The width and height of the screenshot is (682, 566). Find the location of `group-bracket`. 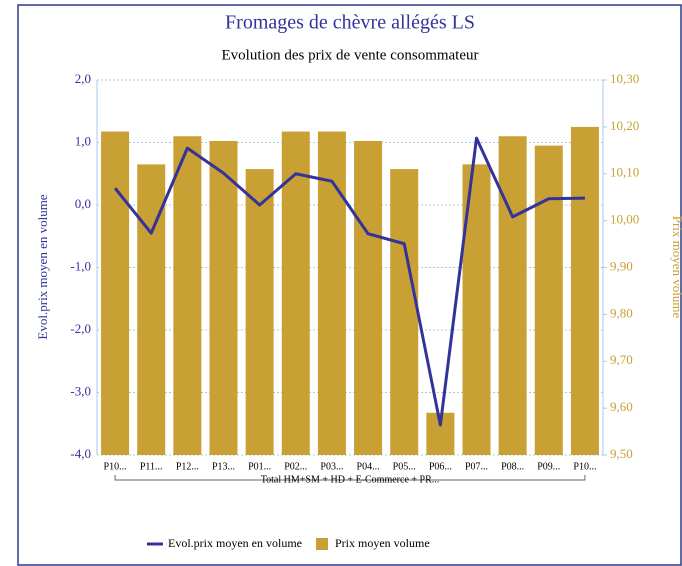

group-bracket is located at coordinates (350, 478).